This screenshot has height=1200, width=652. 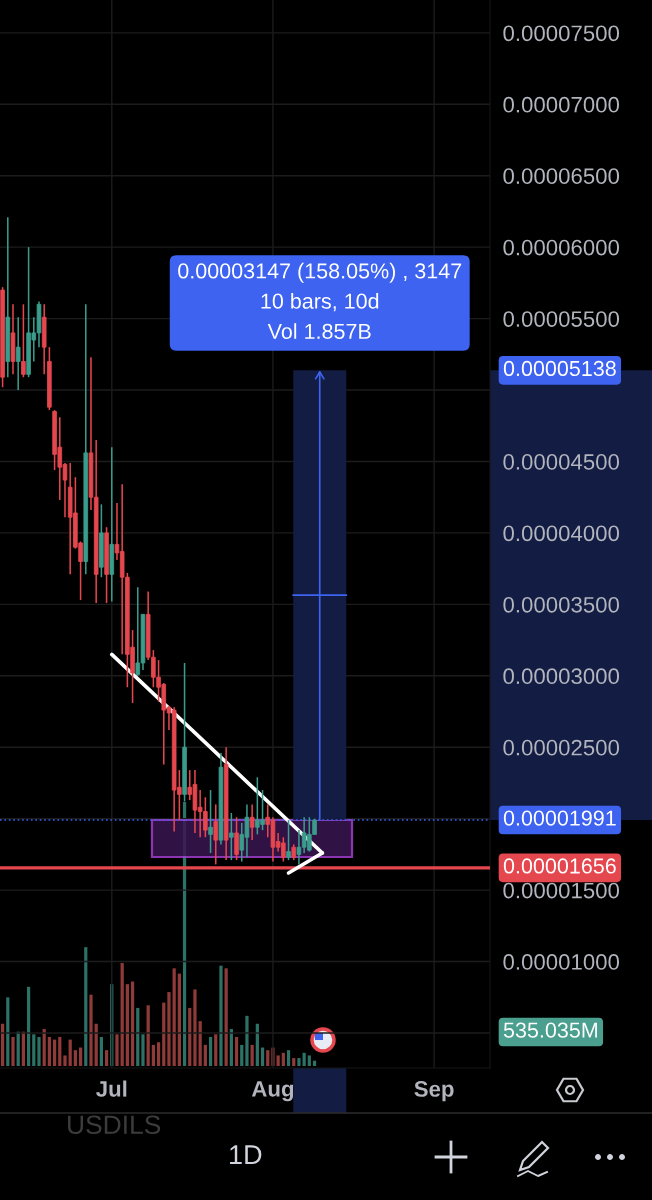 I want to click on ref-line-label: 0.00001656, so click(x=559, y=866).